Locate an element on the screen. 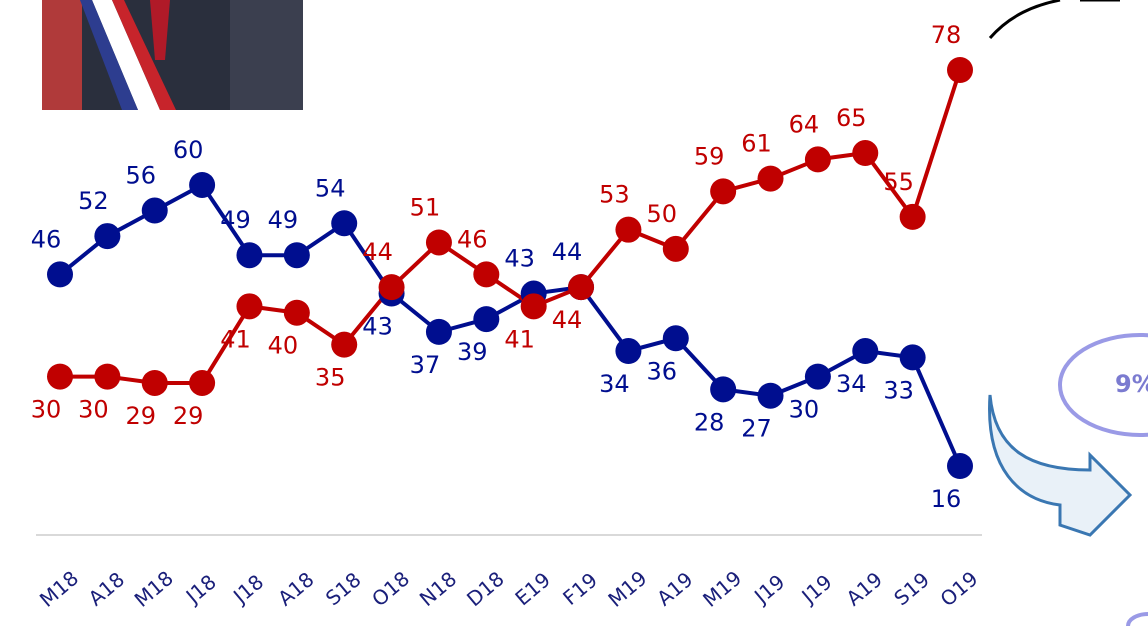 Image resolution: width=1148 pixels, height=626 pixels. data-label: 51 is located at coordinates (425, 207).